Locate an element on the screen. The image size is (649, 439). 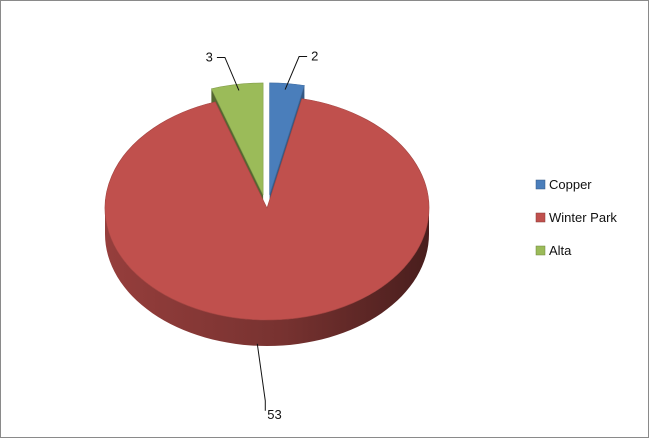
legend-swatch-winter-park is located at coordinates (540, 217).